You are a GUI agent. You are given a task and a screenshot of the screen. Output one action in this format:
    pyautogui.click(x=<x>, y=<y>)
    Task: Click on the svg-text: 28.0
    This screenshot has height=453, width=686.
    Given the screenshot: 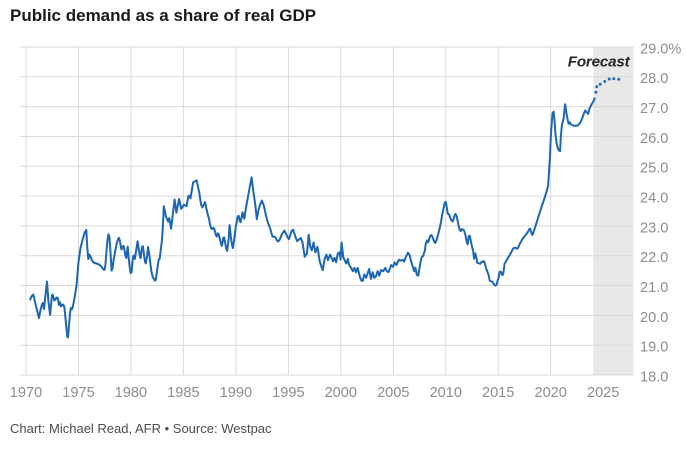 What is the action you would take?
    pyautogui.click(x=654, y=79)
    